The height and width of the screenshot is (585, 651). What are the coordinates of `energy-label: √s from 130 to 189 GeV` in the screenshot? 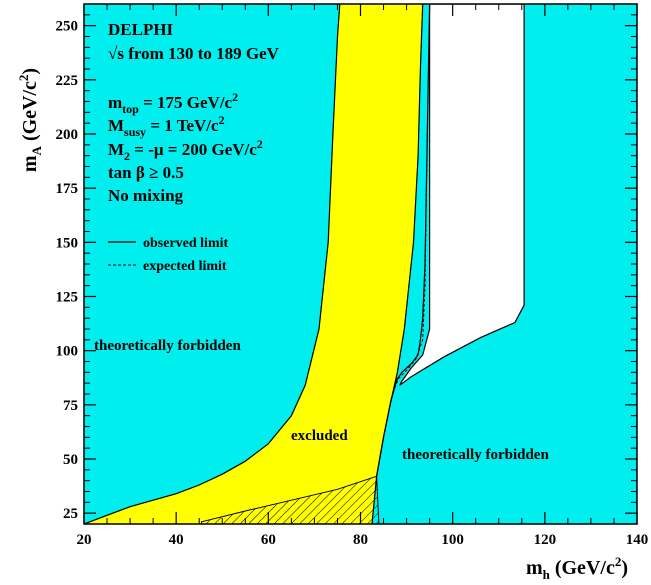 It's located at (194, 53).